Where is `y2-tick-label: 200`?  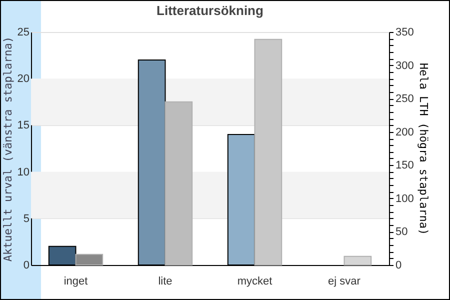
y2-tick-label: 200 is located at coordinates (405, 132).